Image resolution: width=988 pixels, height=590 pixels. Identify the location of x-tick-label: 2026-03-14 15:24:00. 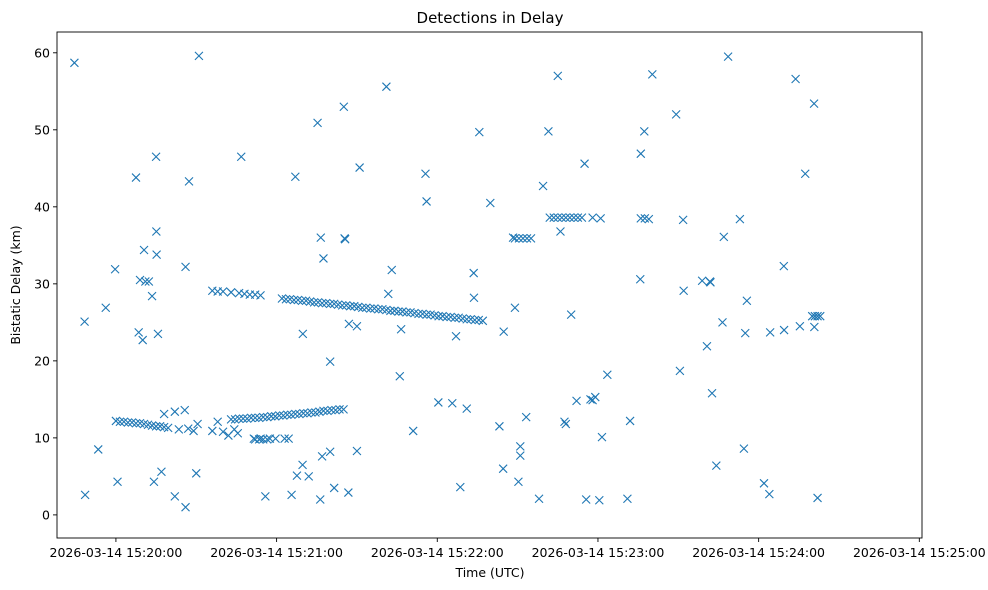
(758, 552).